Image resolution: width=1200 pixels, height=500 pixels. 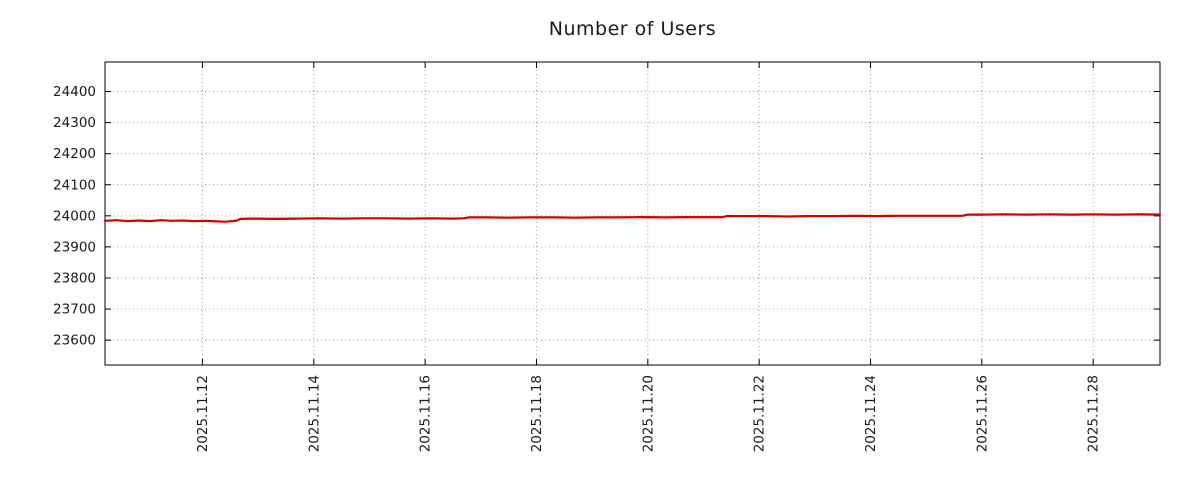 What do you see at coordinates (74, 278) in the screenshot?
I see `y-tick-label: 23800` at bounding box center [74, 278].